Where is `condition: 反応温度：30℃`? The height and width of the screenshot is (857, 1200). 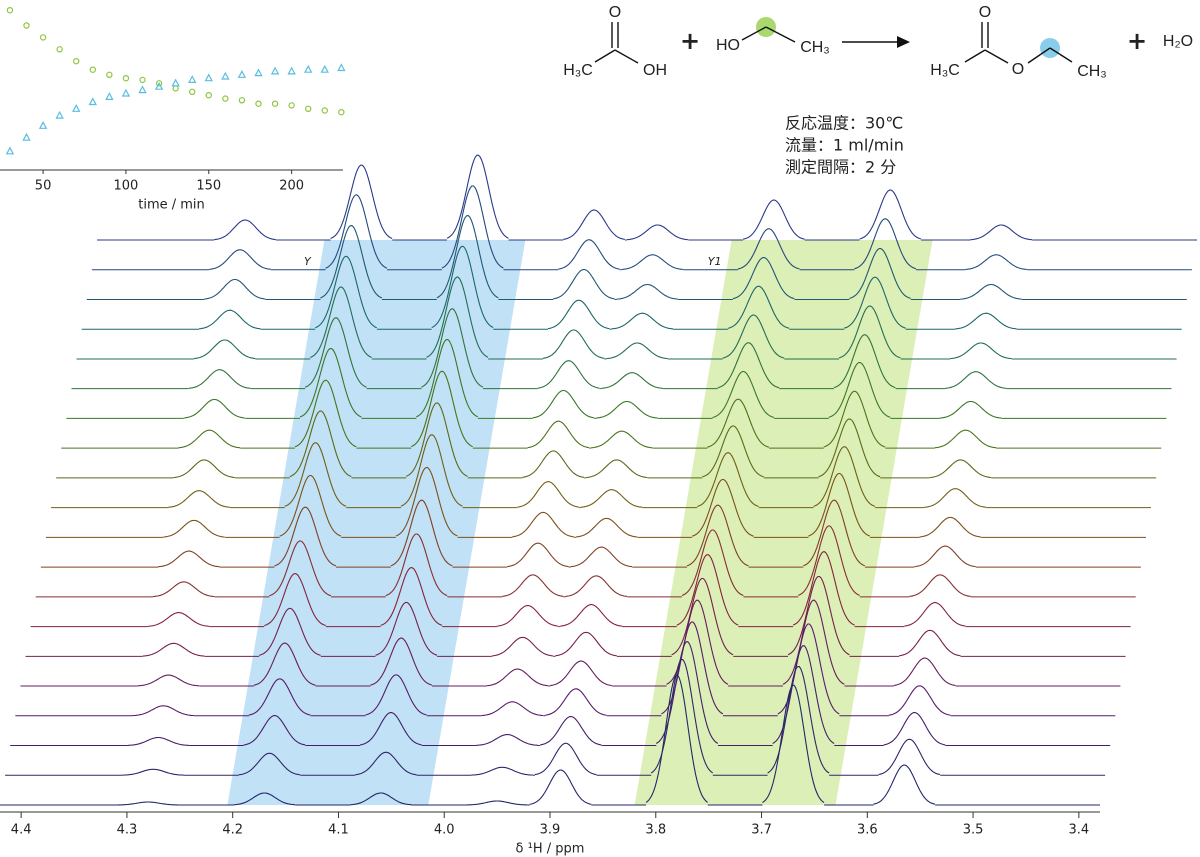 condition: 反応温度：30℃ is located at coordinates (844, 123).